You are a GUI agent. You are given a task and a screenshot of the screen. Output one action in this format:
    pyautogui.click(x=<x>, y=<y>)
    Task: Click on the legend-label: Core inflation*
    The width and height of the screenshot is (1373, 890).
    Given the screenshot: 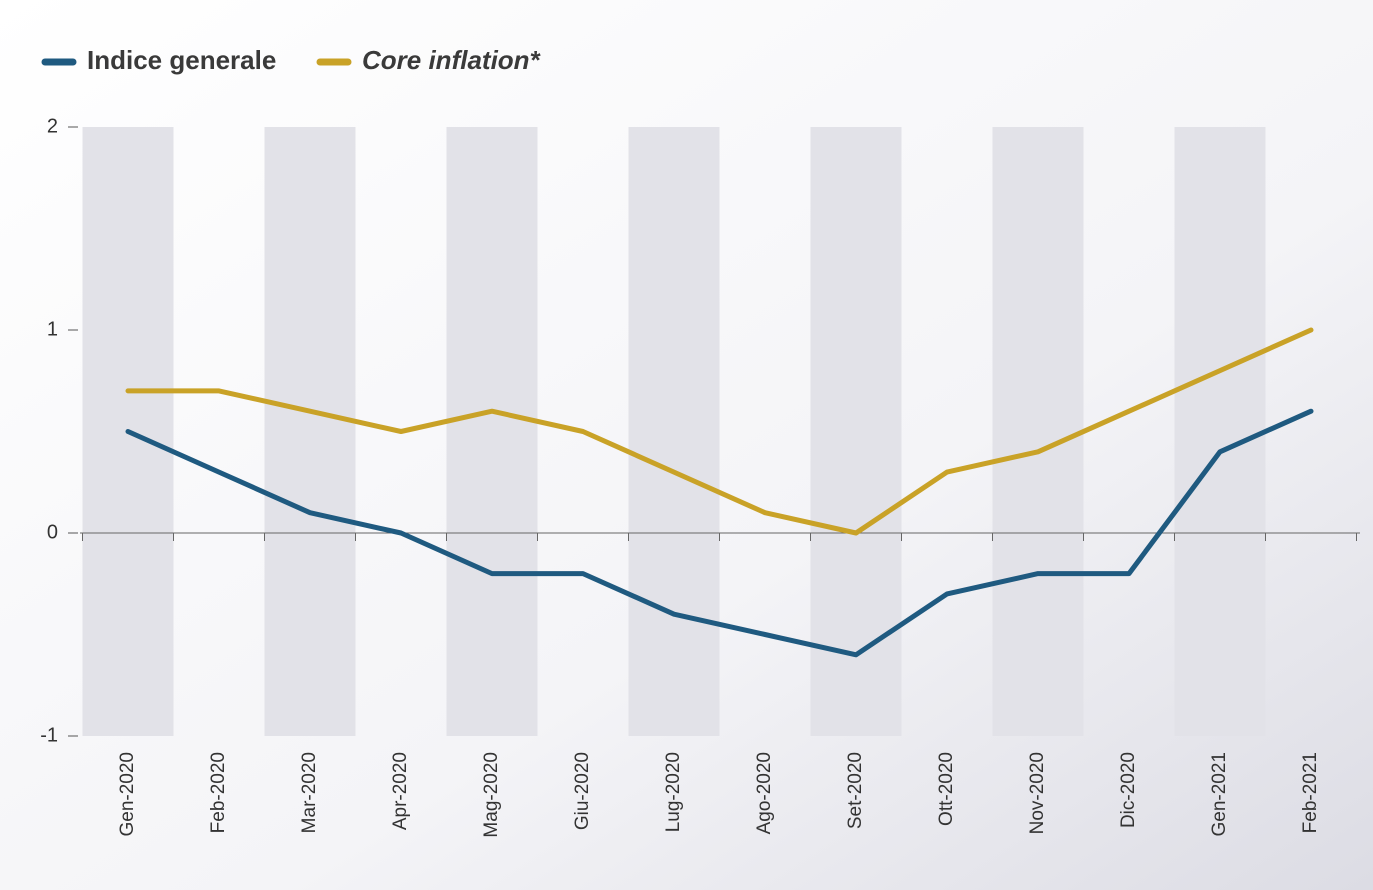 What is the action you would take?
    pyautogui.click(x=452, y=60)
    